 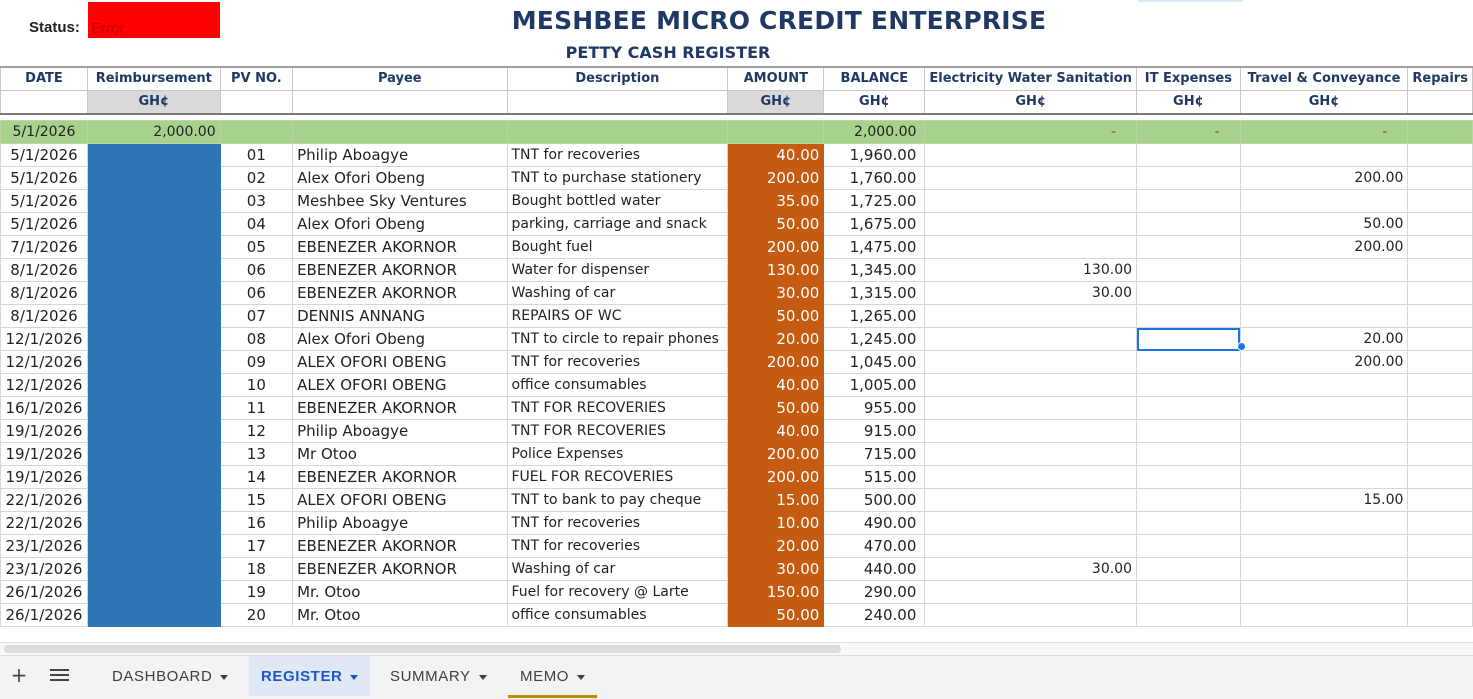 I want to click on cell-balance: 915.00, so click(x=874, y=431).